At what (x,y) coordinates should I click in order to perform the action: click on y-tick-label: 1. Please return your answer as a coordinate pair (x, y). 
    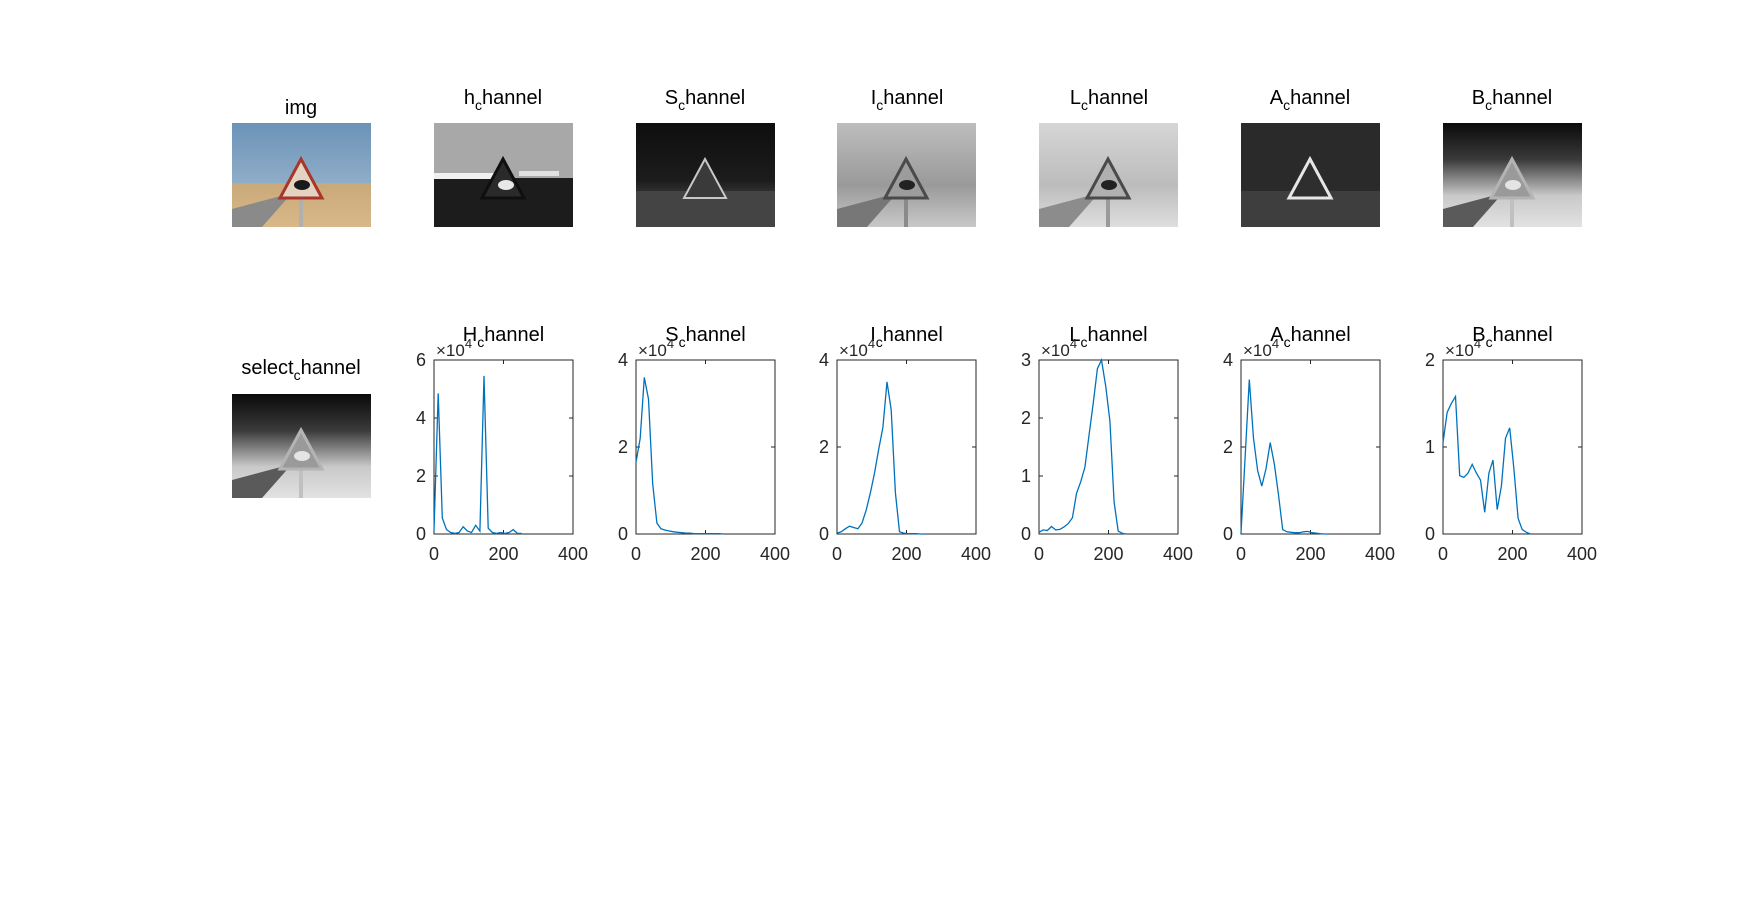
    Looking at the image, I should click on (1430, 447).